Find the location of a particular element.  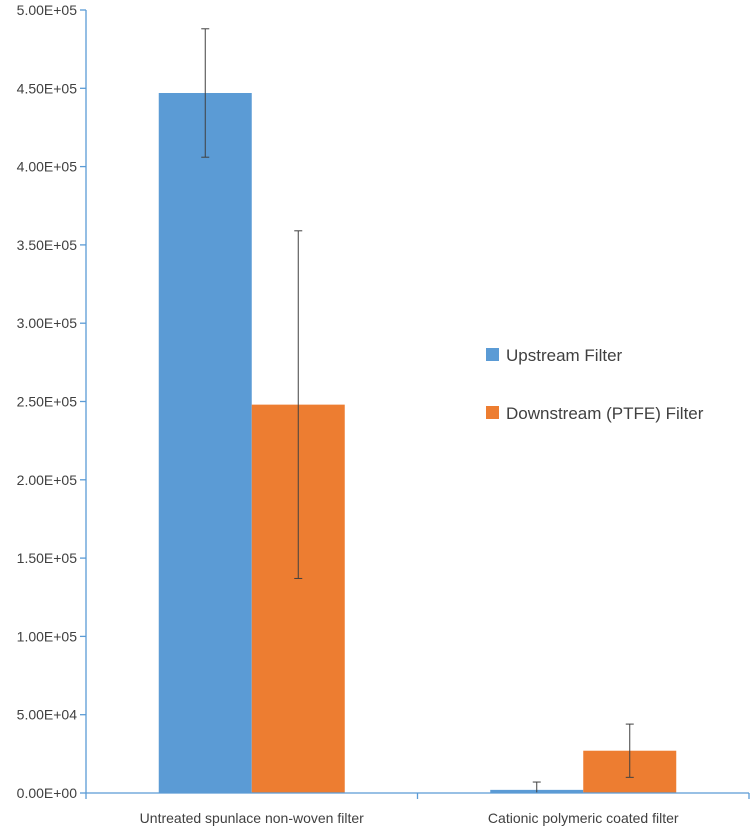

bar is located at coordinates (205, 443).